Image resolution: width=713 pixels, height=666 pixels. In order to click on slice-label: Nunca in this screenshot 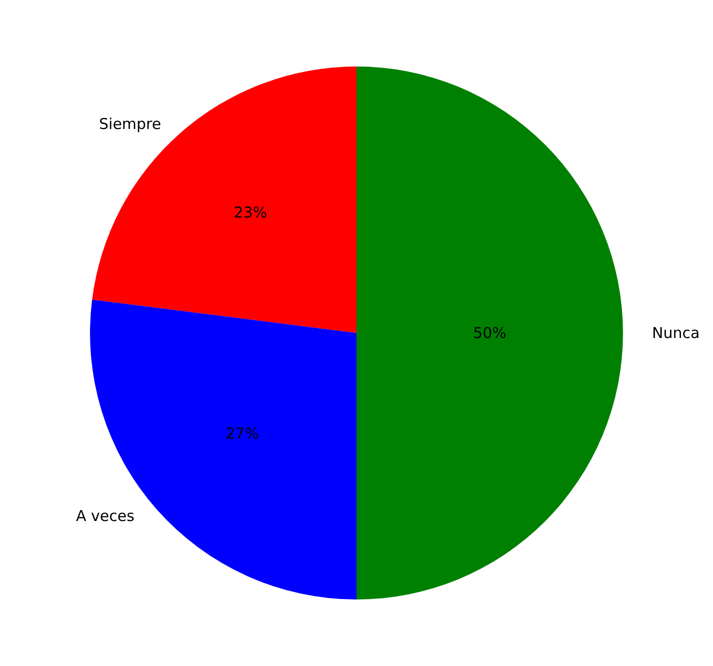, I will do `click(676, 333)`.